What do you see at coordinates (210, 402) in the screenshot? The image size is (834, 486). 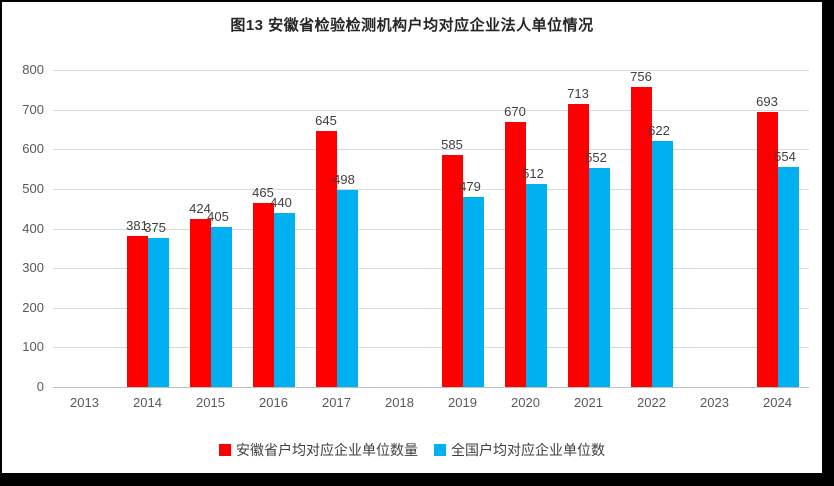 I see `x-axis-tick-label: 2015` at bounding box center [210, 402].